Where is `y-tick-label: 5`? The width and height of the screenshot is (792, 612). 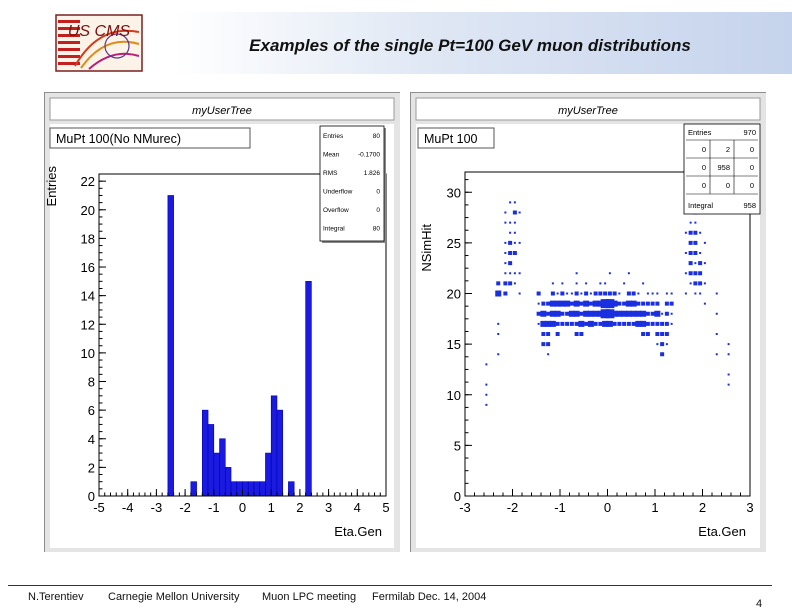
y-tick-label: 5 is located at coordinates (457, 445).